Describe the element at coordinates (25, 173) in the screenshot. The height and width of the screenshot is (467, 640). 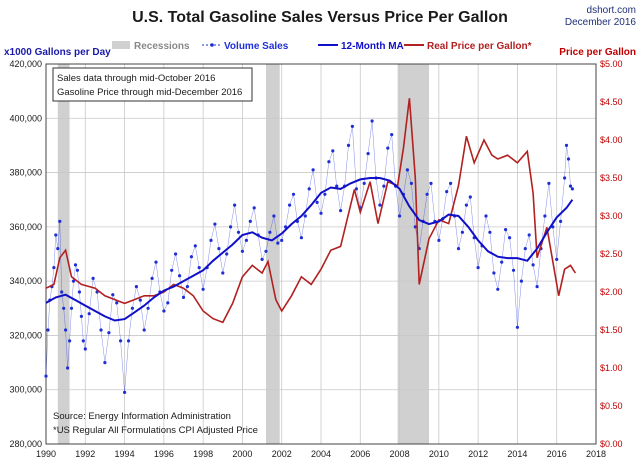
I see `y-tick-label: 380,000` at that location.